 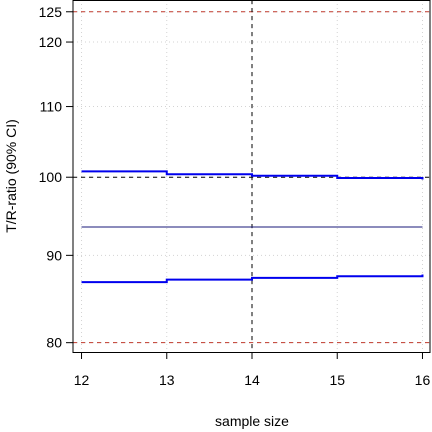 I want to click on x-tick-label-14: 14, so click(x=252, y=380).